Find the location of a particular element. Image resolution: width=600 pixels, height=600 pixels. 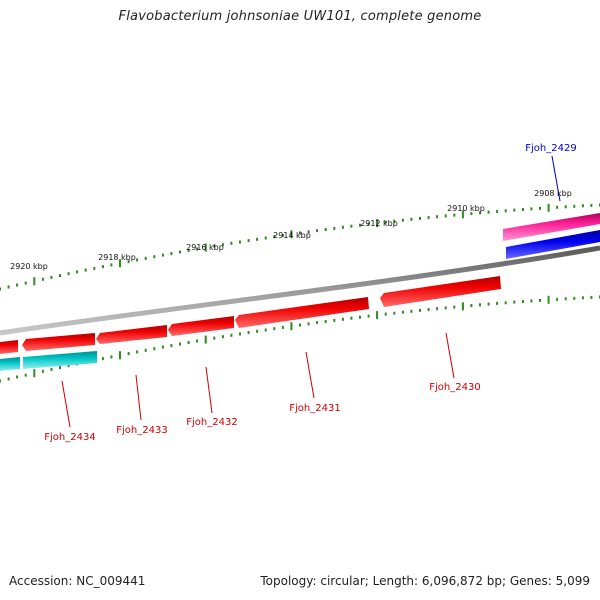

gene-reverse-partial is located at coordinates (10, 364).